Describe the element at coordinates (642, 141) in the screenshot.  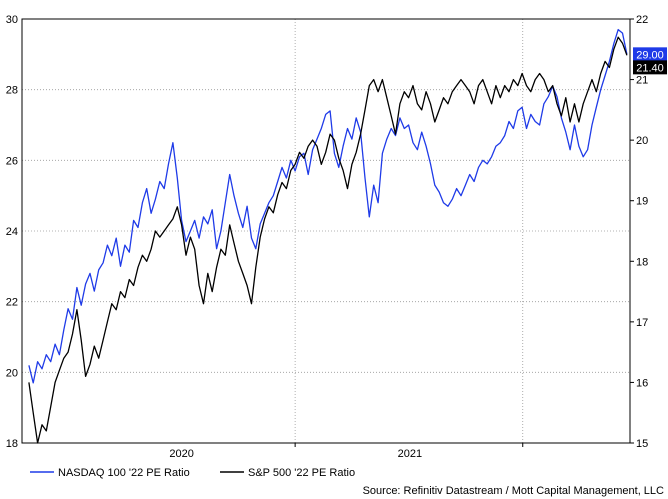
I see `y-right-tick-label: 20` at that location.